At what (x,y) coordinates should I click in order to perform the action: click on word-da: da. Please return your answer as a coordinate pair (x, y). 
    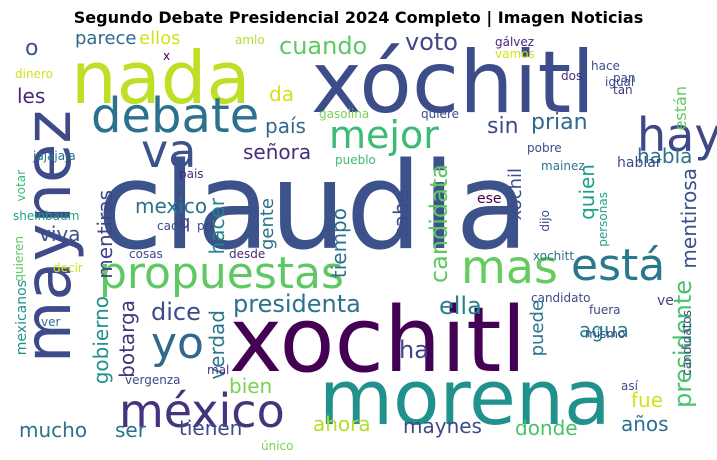
    Looking at the image, I should click on (281, 94).